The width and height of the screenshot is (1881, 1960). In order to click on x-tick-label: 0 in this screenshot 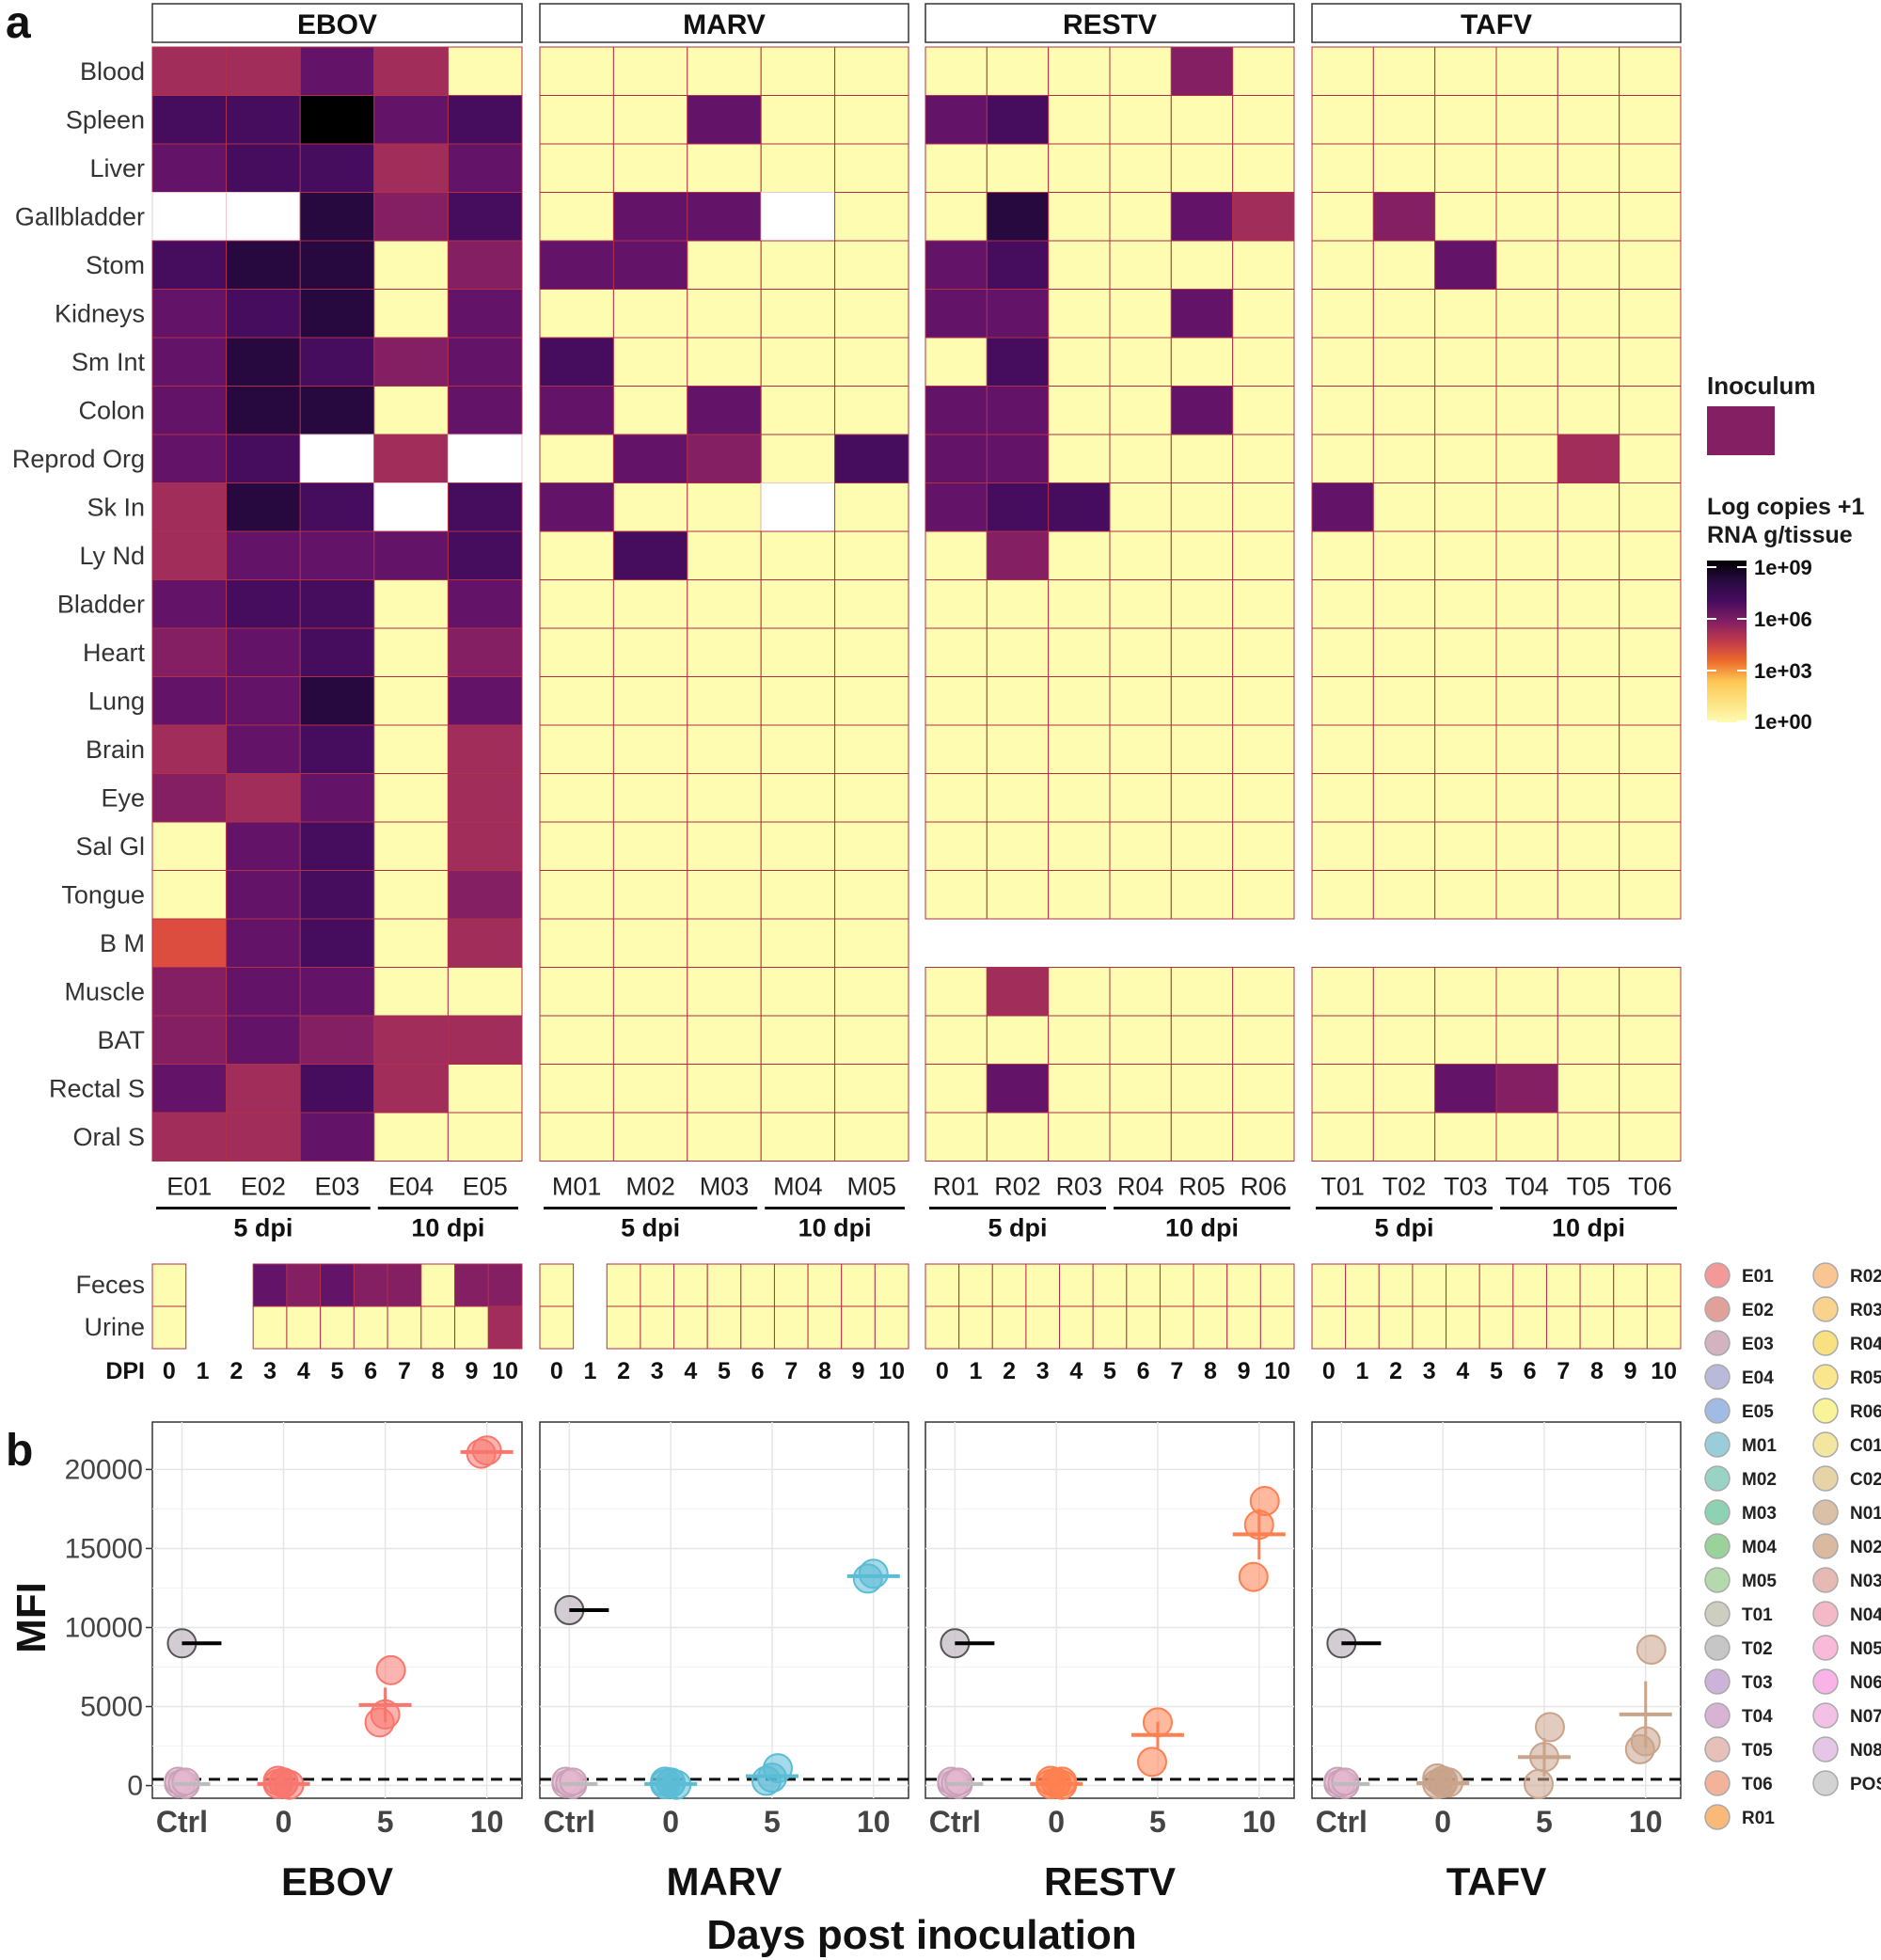, I will do `click(670, 1822)`.